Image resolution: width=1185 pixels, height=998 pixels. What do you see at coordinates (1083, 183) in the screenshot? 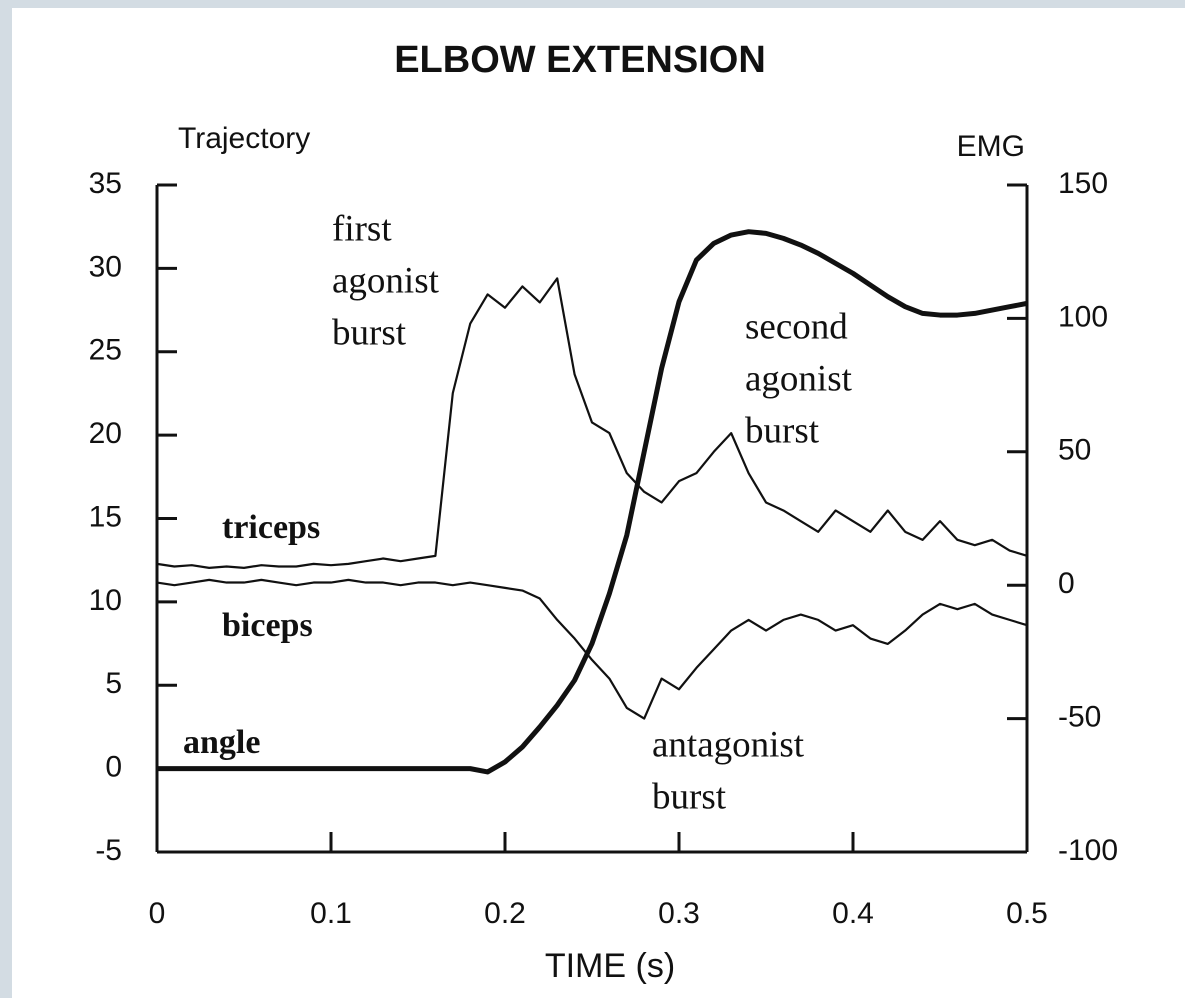
I see `y2-tick-label: 150` at bounding box center [1083, 183].